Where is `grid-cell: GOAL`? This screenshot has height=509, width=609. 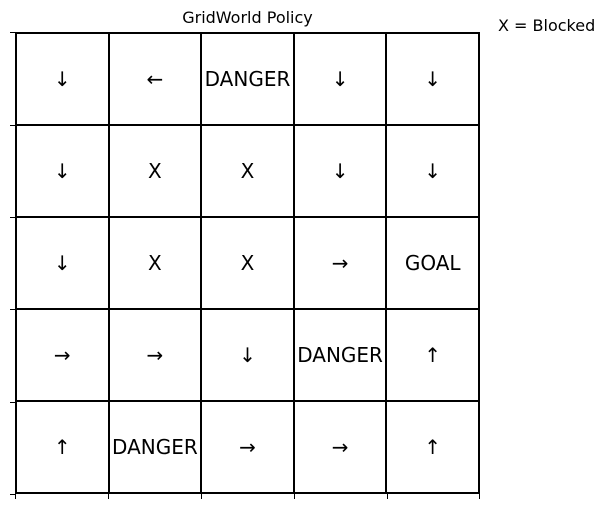
grid-cell: GOAL is located at coordinates (433, 264).